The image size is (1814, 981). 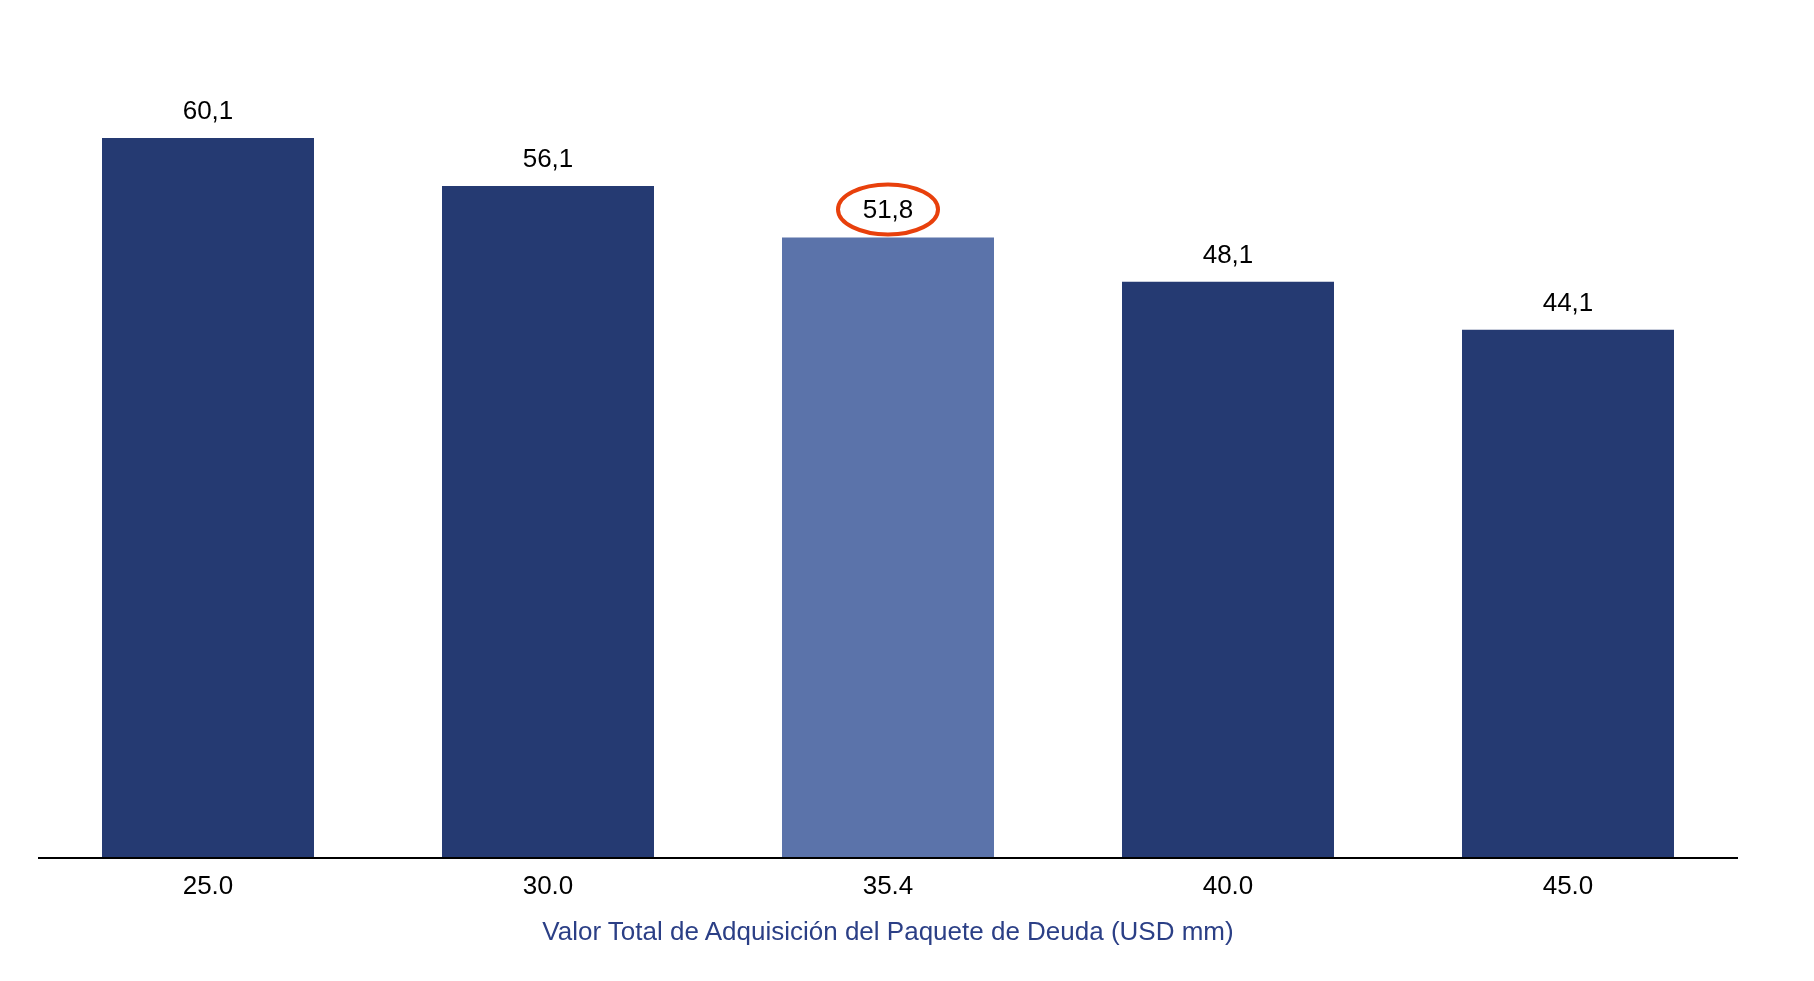 I want to click on x-tick-label: 45.0, so click(x=1568, y=885).